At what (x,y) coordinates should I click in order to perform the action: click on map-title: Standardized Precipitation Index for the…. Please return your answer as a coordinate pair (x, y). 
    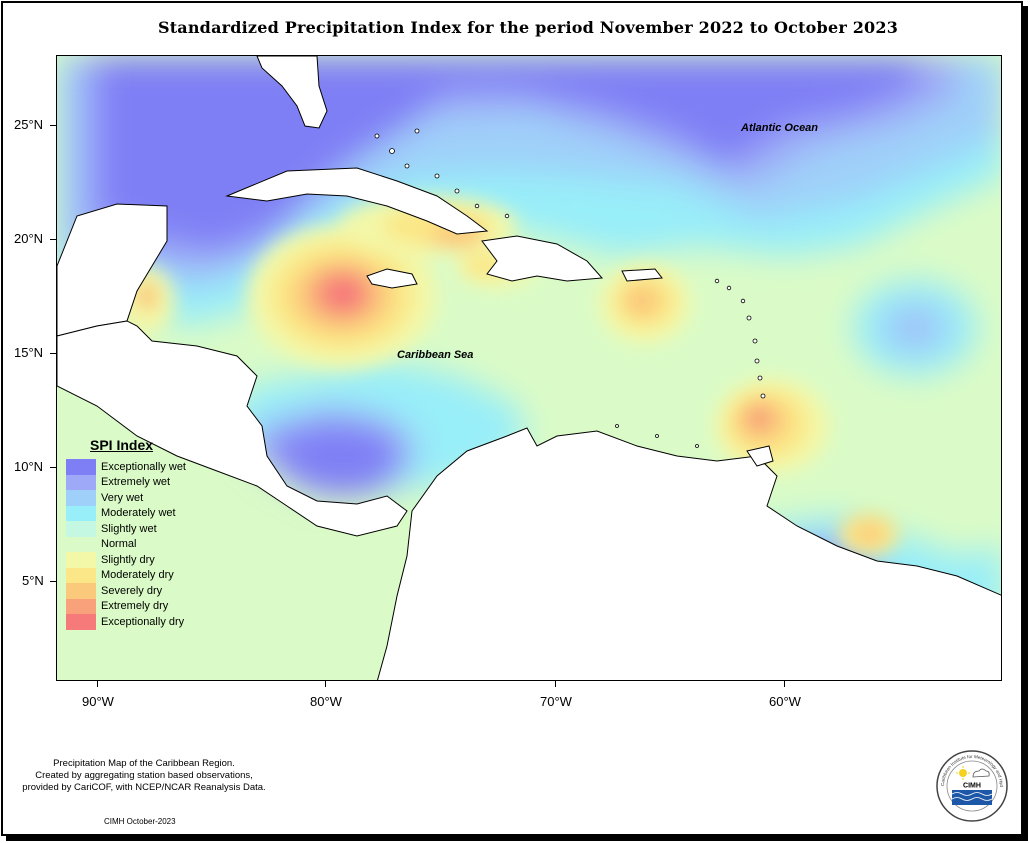
    Looking at the image, I should click on (528, 27).